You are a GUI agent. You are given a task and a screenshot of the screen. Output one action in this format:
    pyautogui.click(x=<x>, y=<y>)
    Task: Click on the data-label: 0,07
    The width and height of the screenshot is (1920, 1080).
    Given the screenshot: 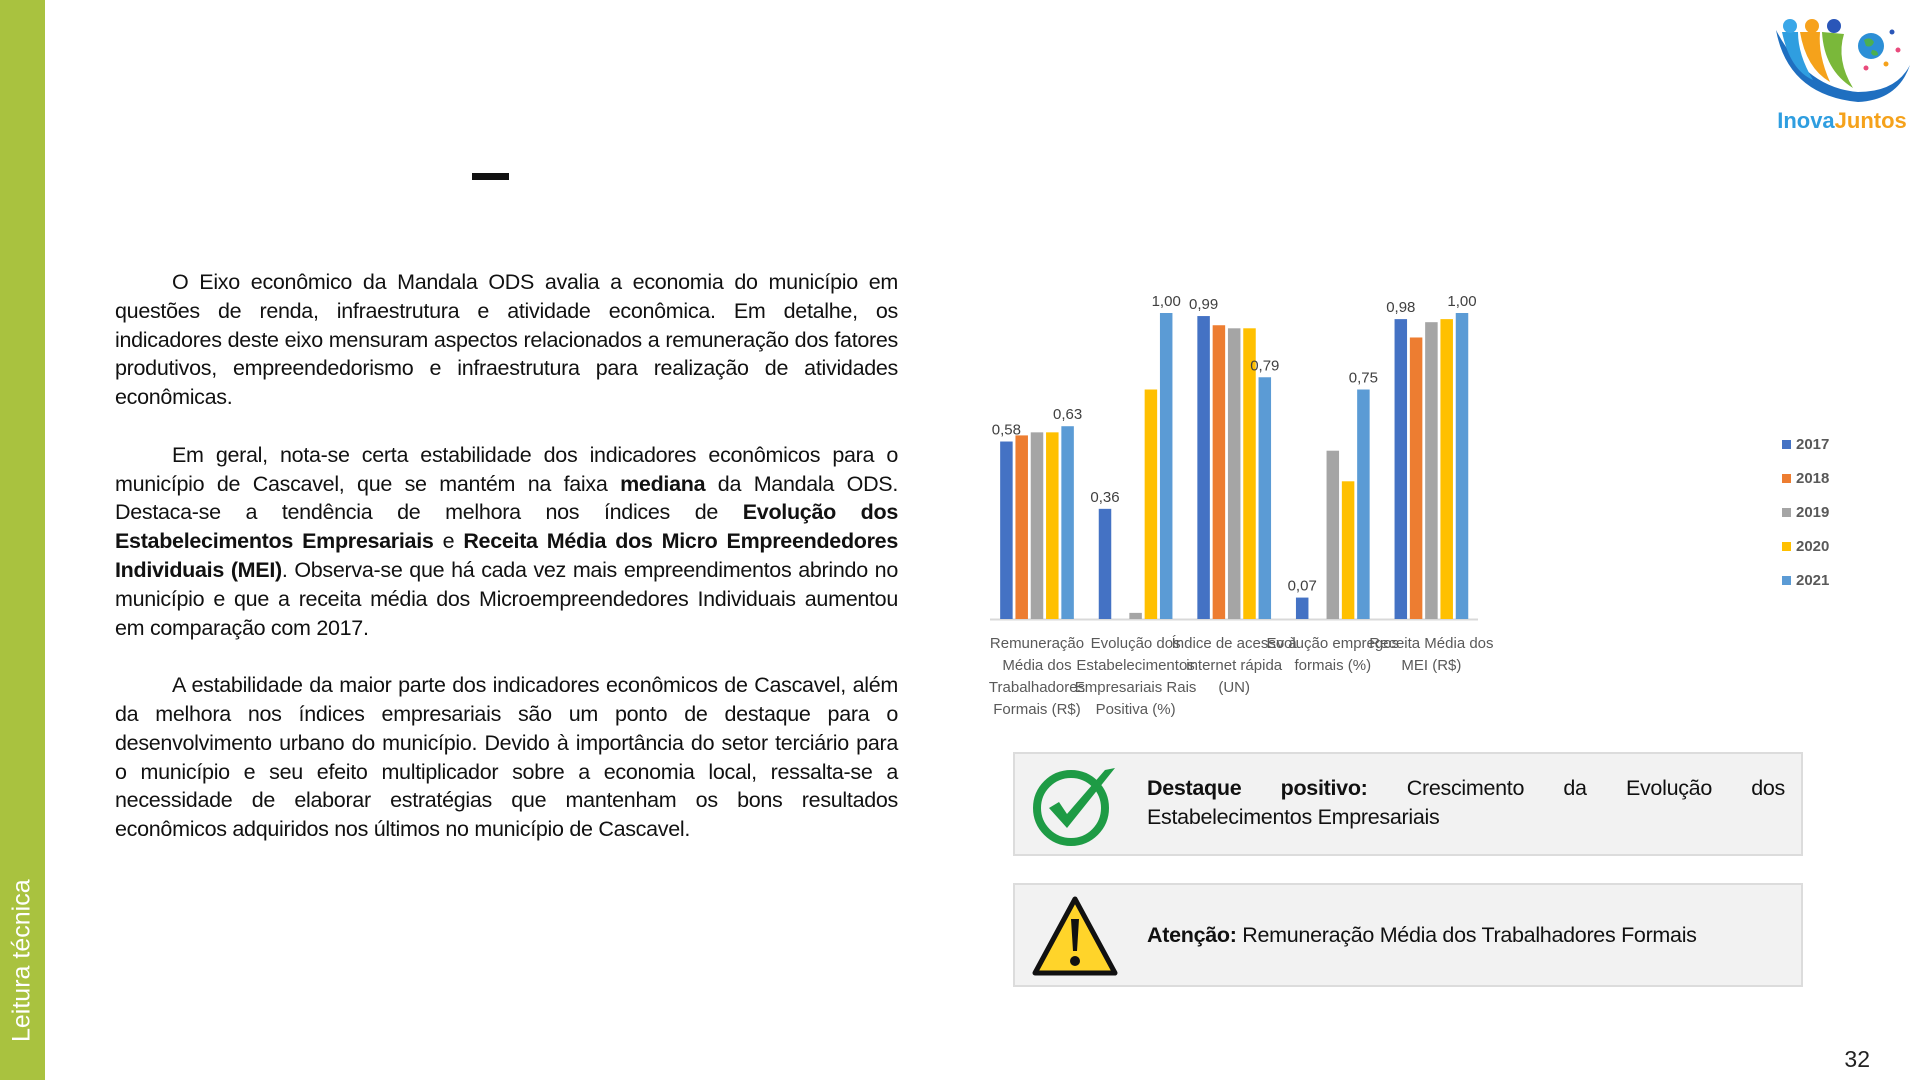 What is the action you would take?
    pyautogui.click(x=1302, y=586)
    